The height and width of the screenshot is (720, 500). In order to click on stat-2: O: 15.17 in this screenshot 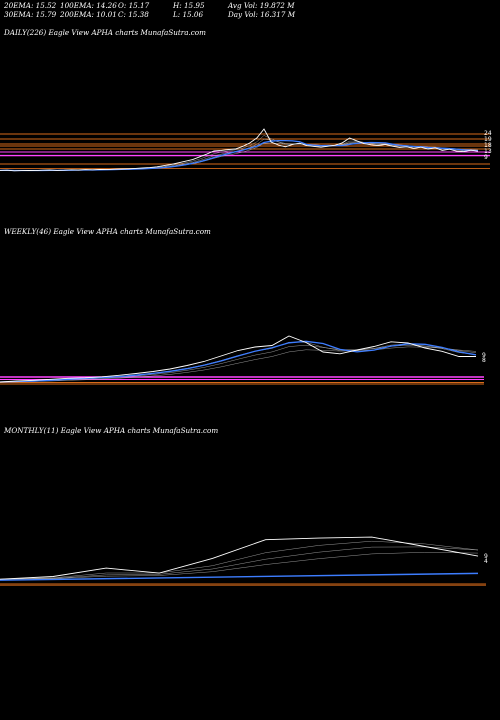, I will do `click(134, 5)`.